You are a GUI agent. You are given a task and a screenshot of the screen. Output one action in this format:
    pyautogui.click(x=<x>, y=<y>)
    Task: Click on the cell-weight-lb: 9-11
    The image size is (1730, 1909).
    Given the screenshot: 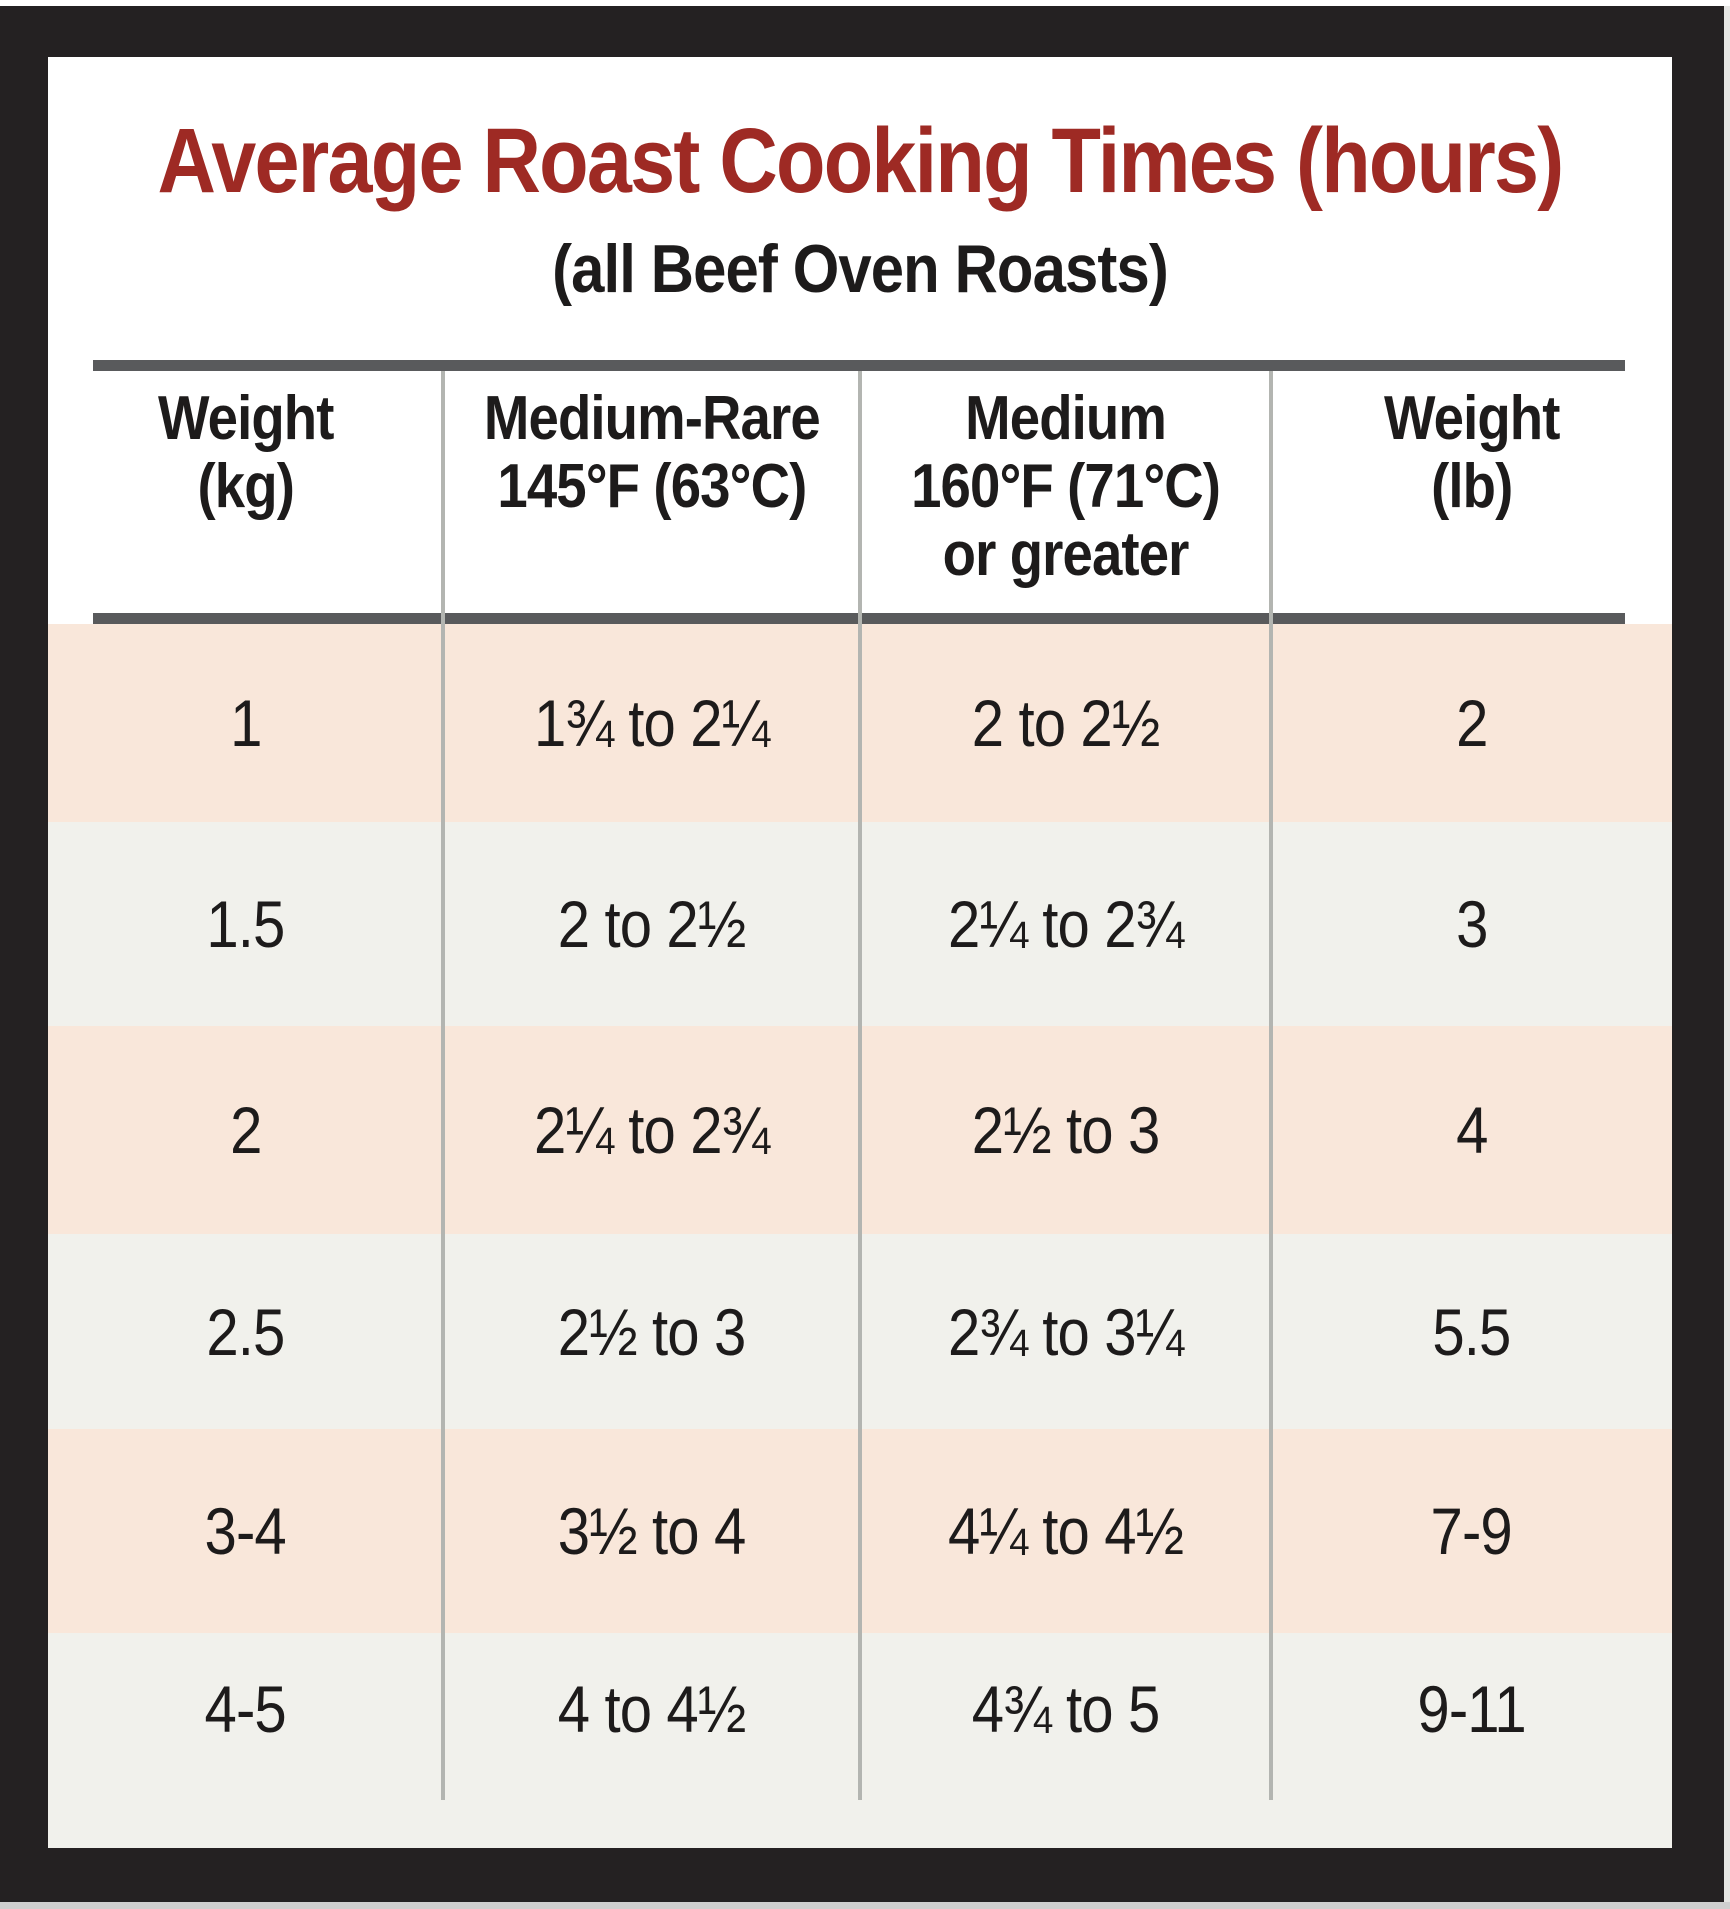 What is the action you would take?
    pyautogui.click(x=1471, y=1740)
    